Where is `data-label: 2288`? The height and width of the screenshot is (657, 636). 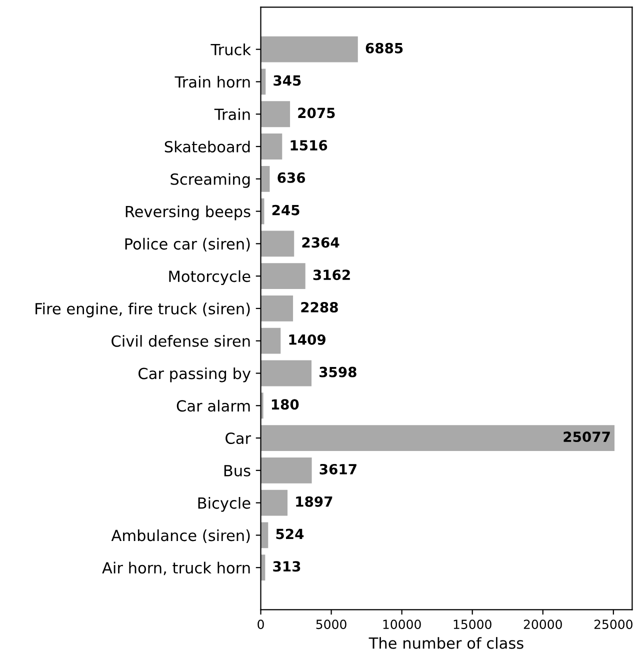 data-label: 2288 is located at coordinates (319, 307).